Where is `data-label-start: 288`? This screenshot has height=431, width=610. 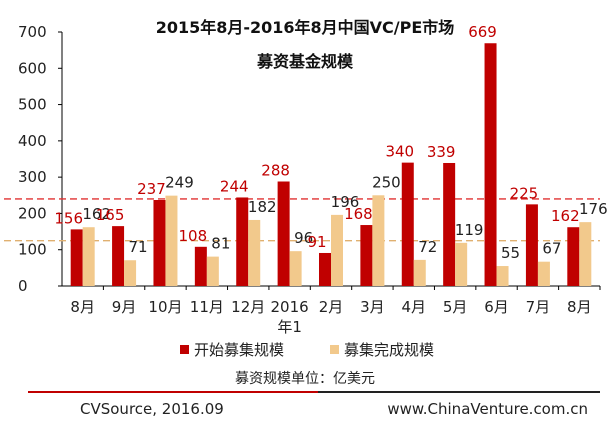 data-label-start: 288 is located at coordinates (275, 170).